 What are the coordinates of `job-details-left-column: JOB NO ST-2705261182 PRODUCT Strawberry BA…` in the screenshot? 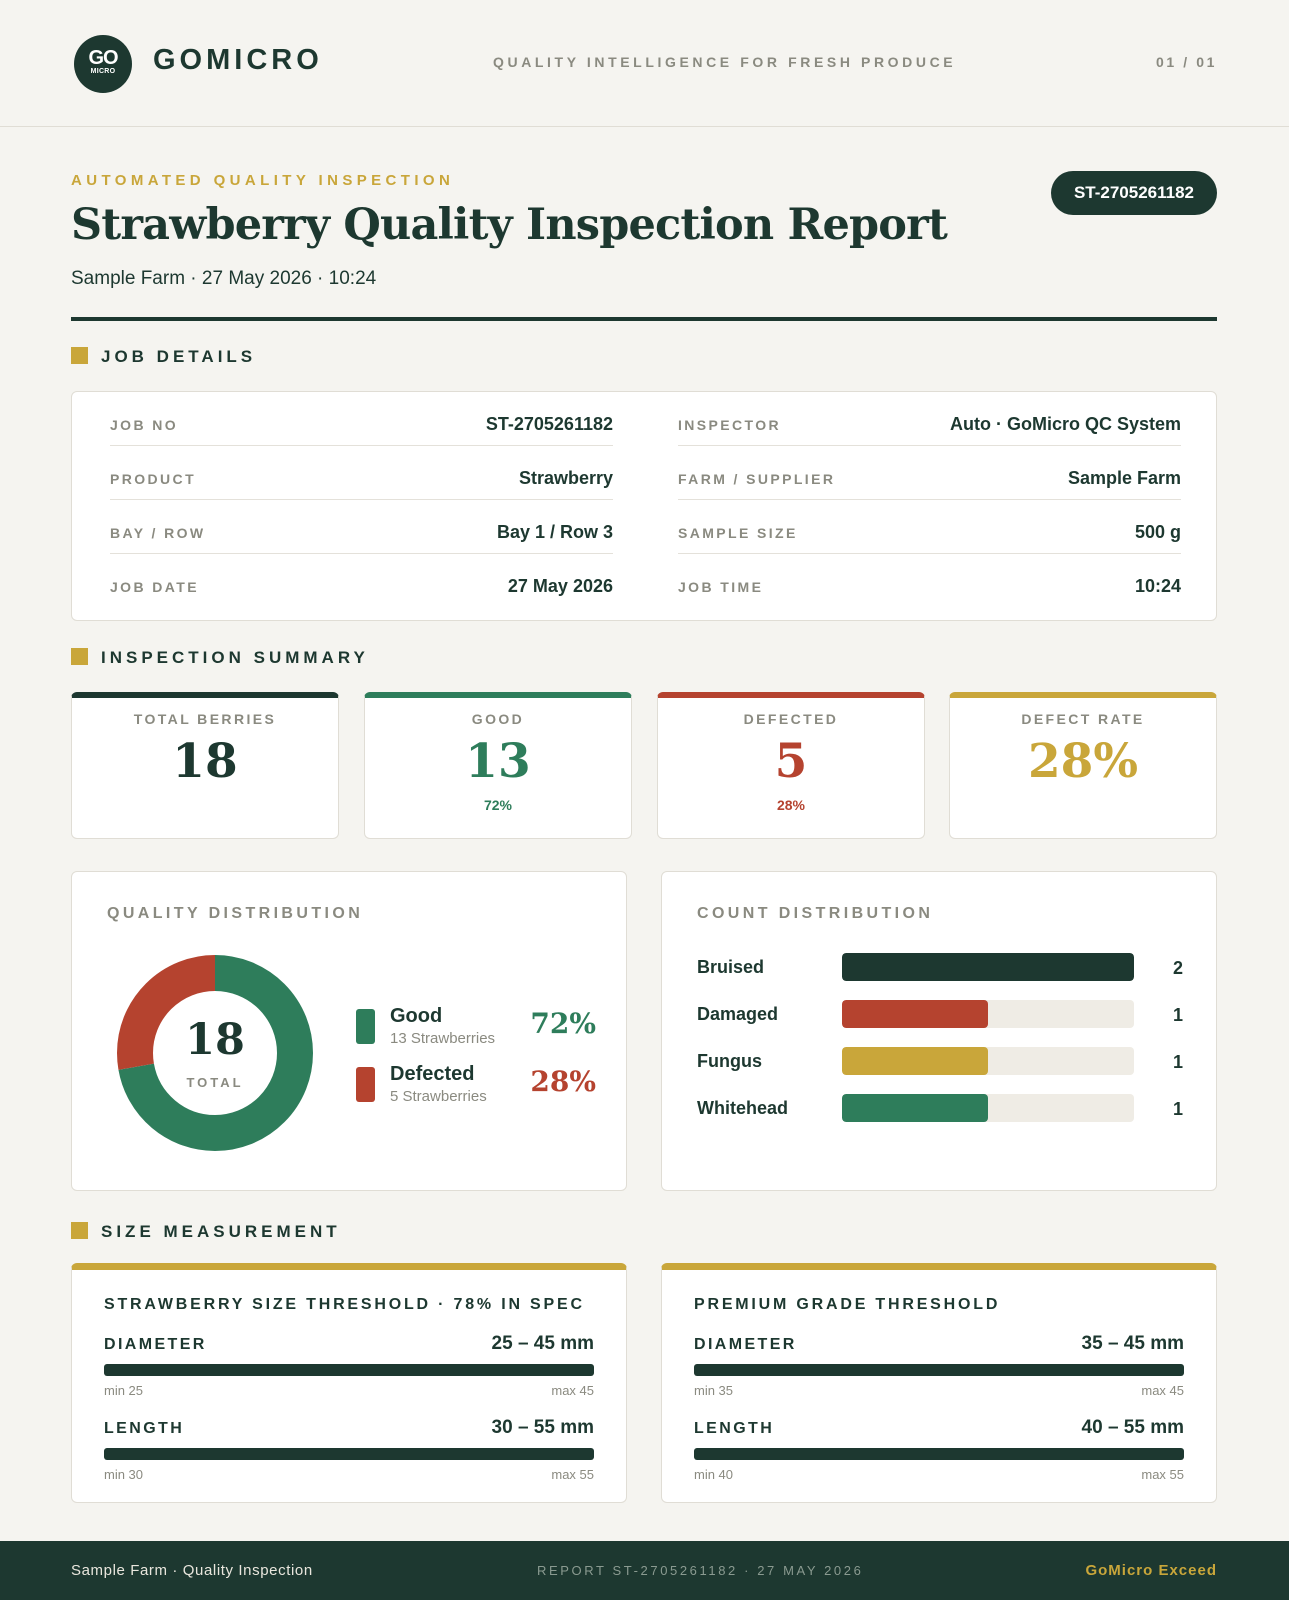 It's located at (361, 500).